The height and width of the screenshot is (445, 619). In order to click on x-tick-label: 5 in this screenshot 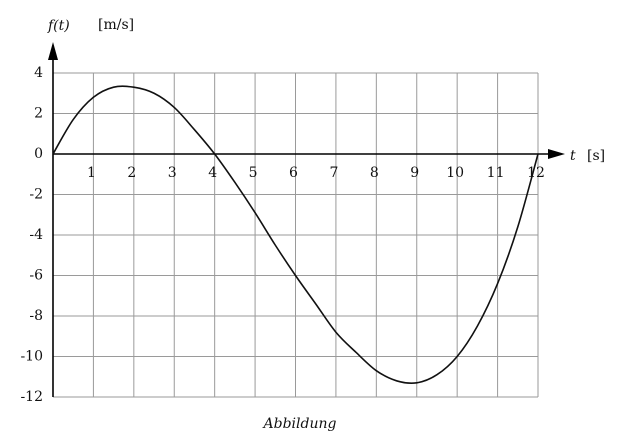, I will do `click(253, 173)`.